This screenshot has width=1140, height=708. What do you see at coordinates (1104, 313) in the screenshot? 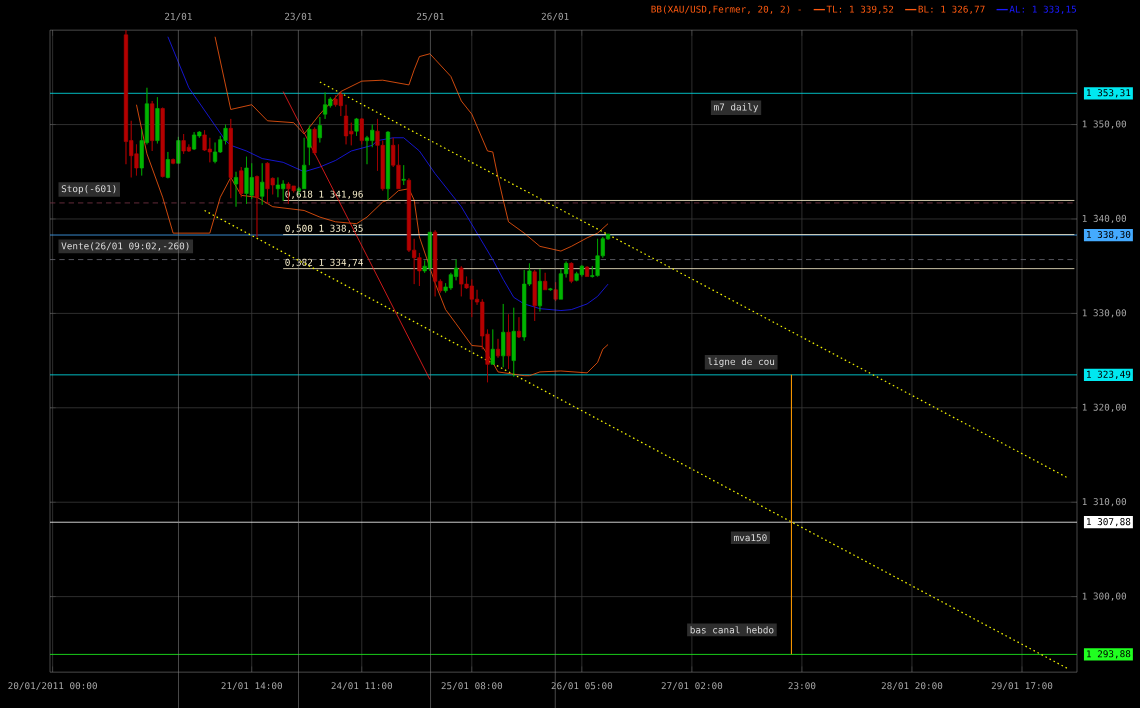
I see `y-tick-label: 1 330,00` at bounding box center [1104, 313].